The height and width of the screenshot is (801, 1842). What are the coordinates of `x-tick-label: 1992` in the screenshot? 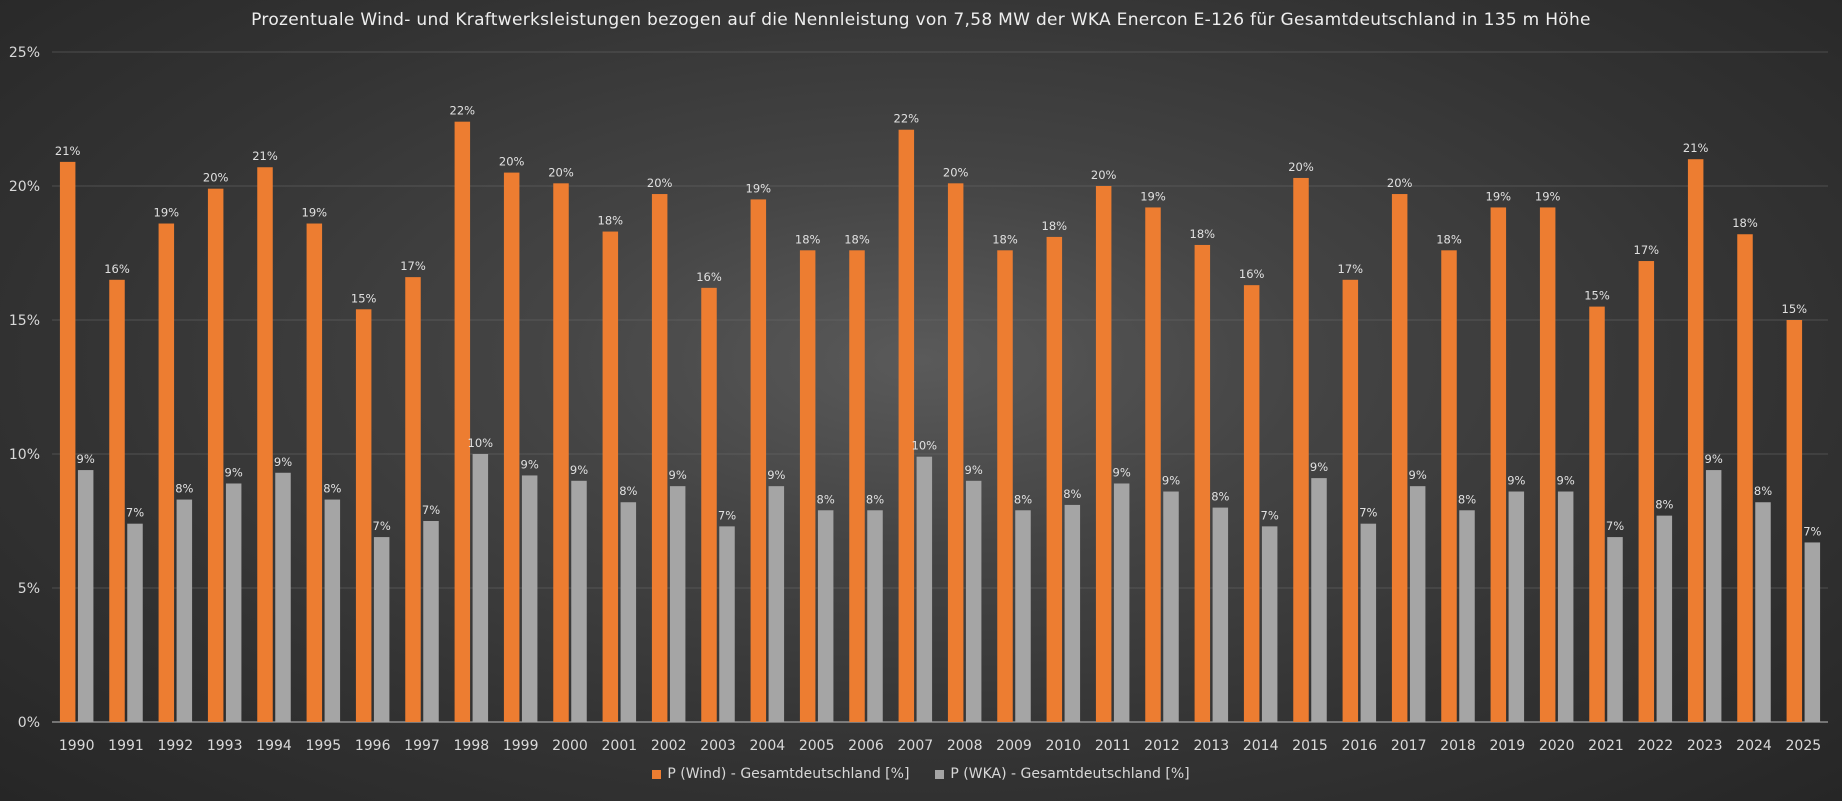 It's located at (176, 746).